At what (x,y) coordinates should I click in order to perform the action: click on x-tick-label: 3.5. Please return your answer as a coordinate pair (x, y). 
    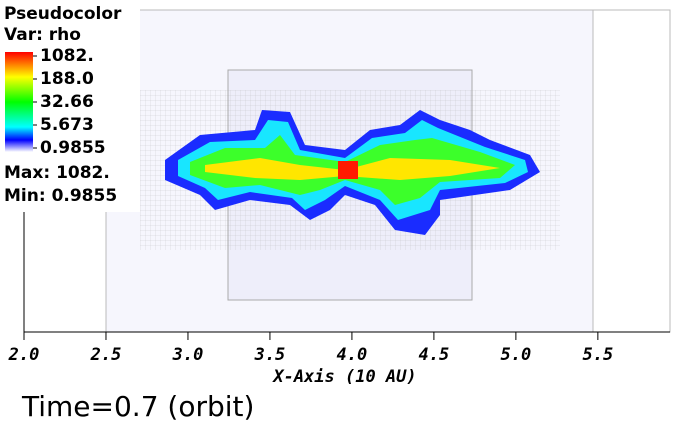
    Looking at the image, I should click on (270, 355).